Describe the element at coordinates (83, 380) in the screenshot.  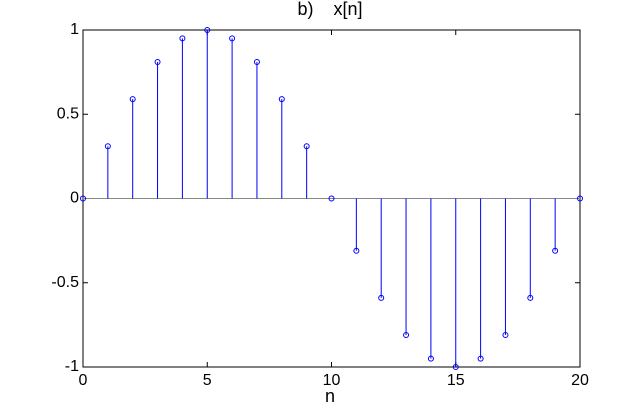
I see `x-tick-label: 0` at that location.